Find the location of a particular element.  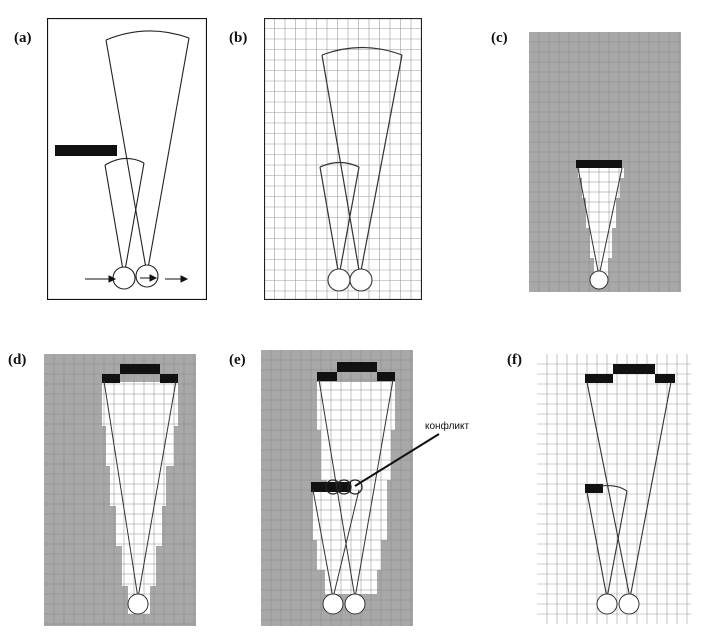

grid-background is located at coordinates (614, 489).